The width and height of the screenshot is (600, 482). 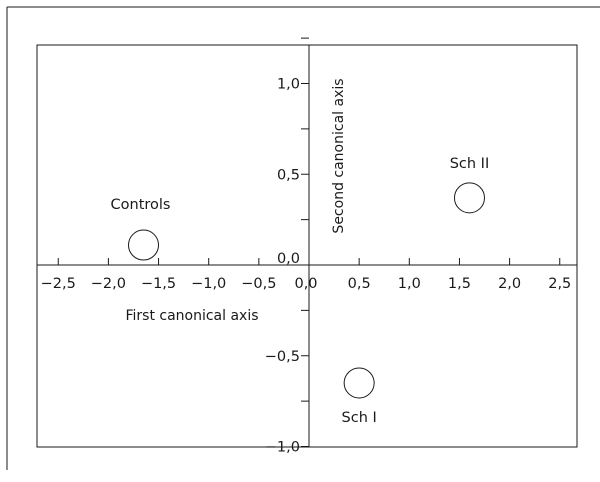 I want to click on x-tick-label: 2,5, so click(x=559, y=284).